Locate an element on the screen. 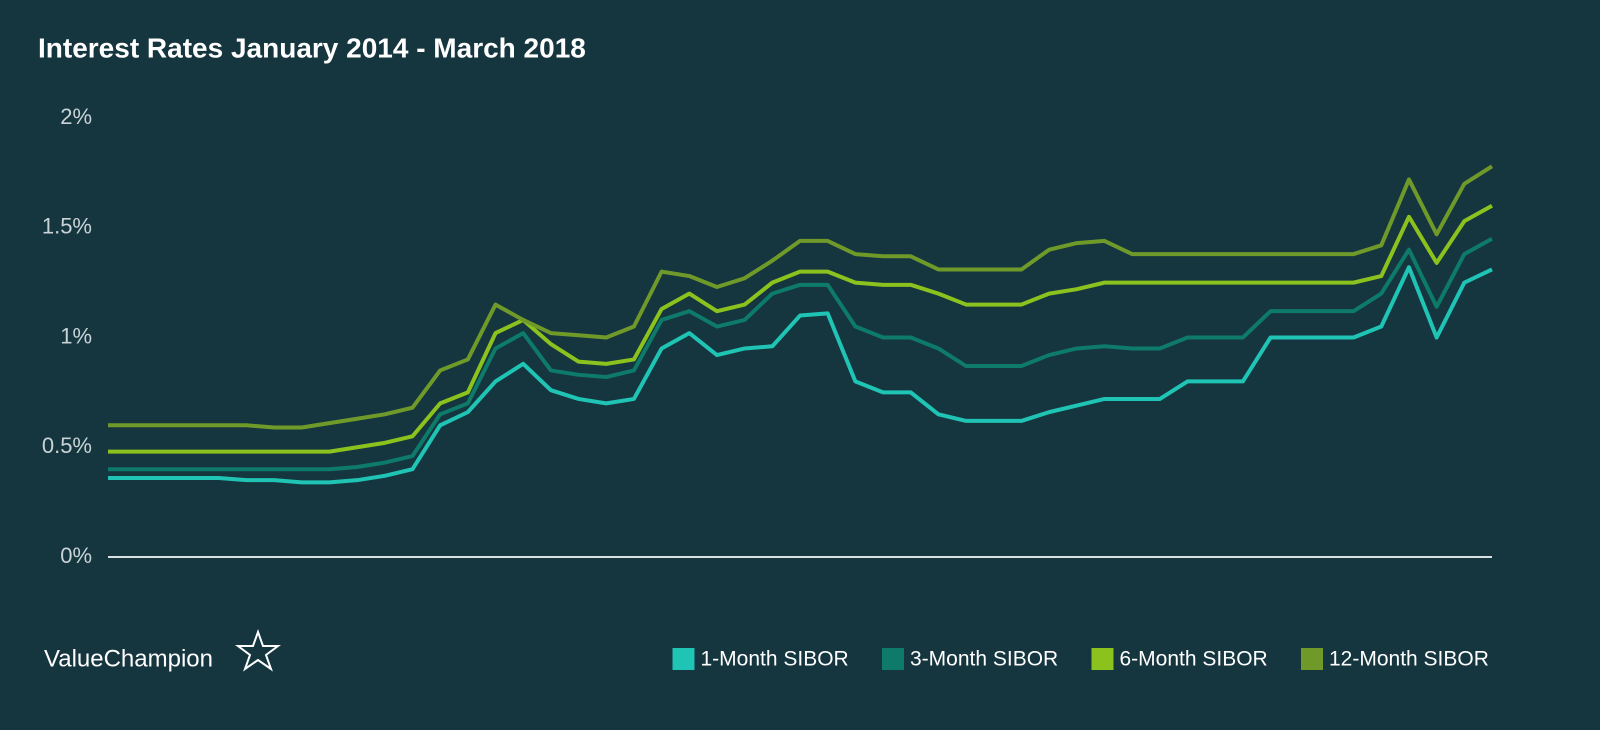 This screenshot has width=1600, height=730. y-tick-label: 2% is located at coordinates (76, 116).